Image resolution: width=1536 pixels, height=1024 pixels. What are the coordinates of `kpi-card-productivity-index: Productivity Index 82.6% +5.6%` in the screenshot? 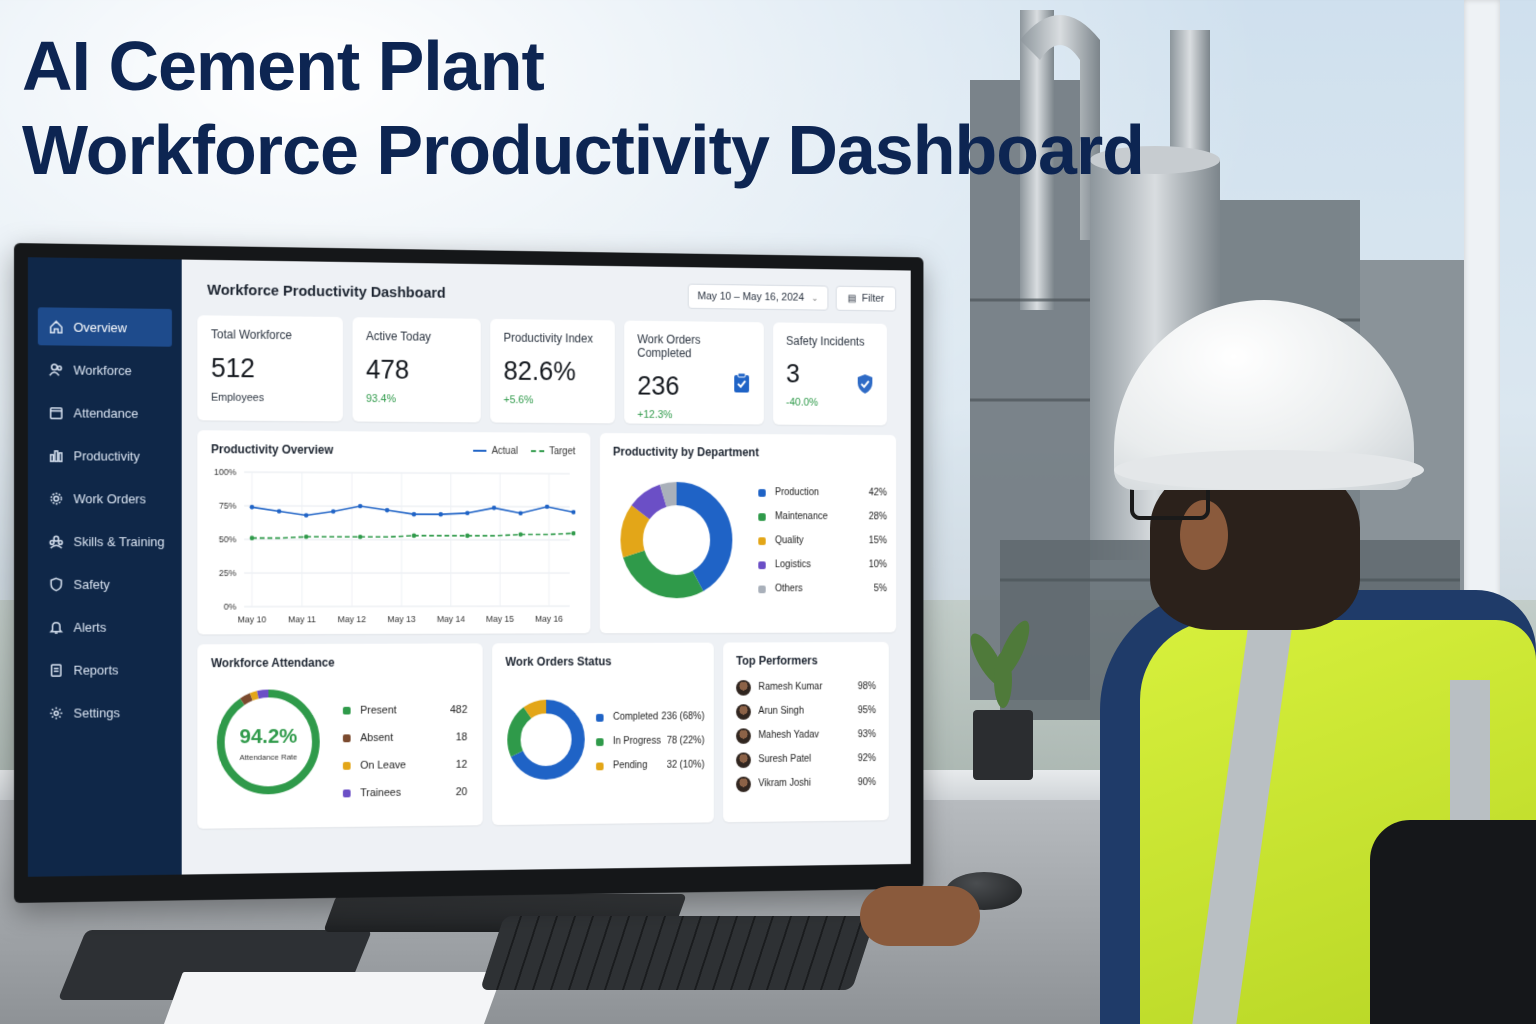 It's located at (552, 371).